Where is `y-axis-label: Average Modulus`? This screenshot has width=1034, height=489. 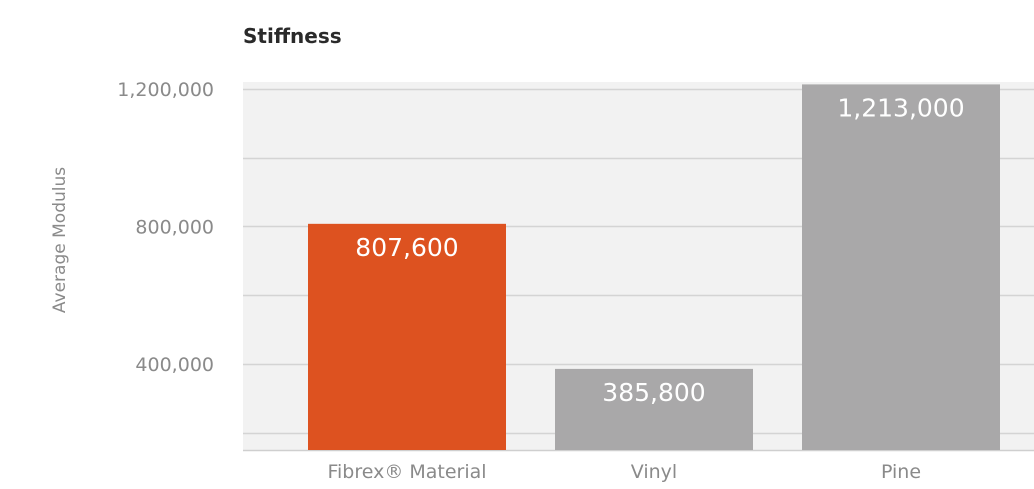
y-axis-label: Average Modulus is located at coordinates (60, 240).